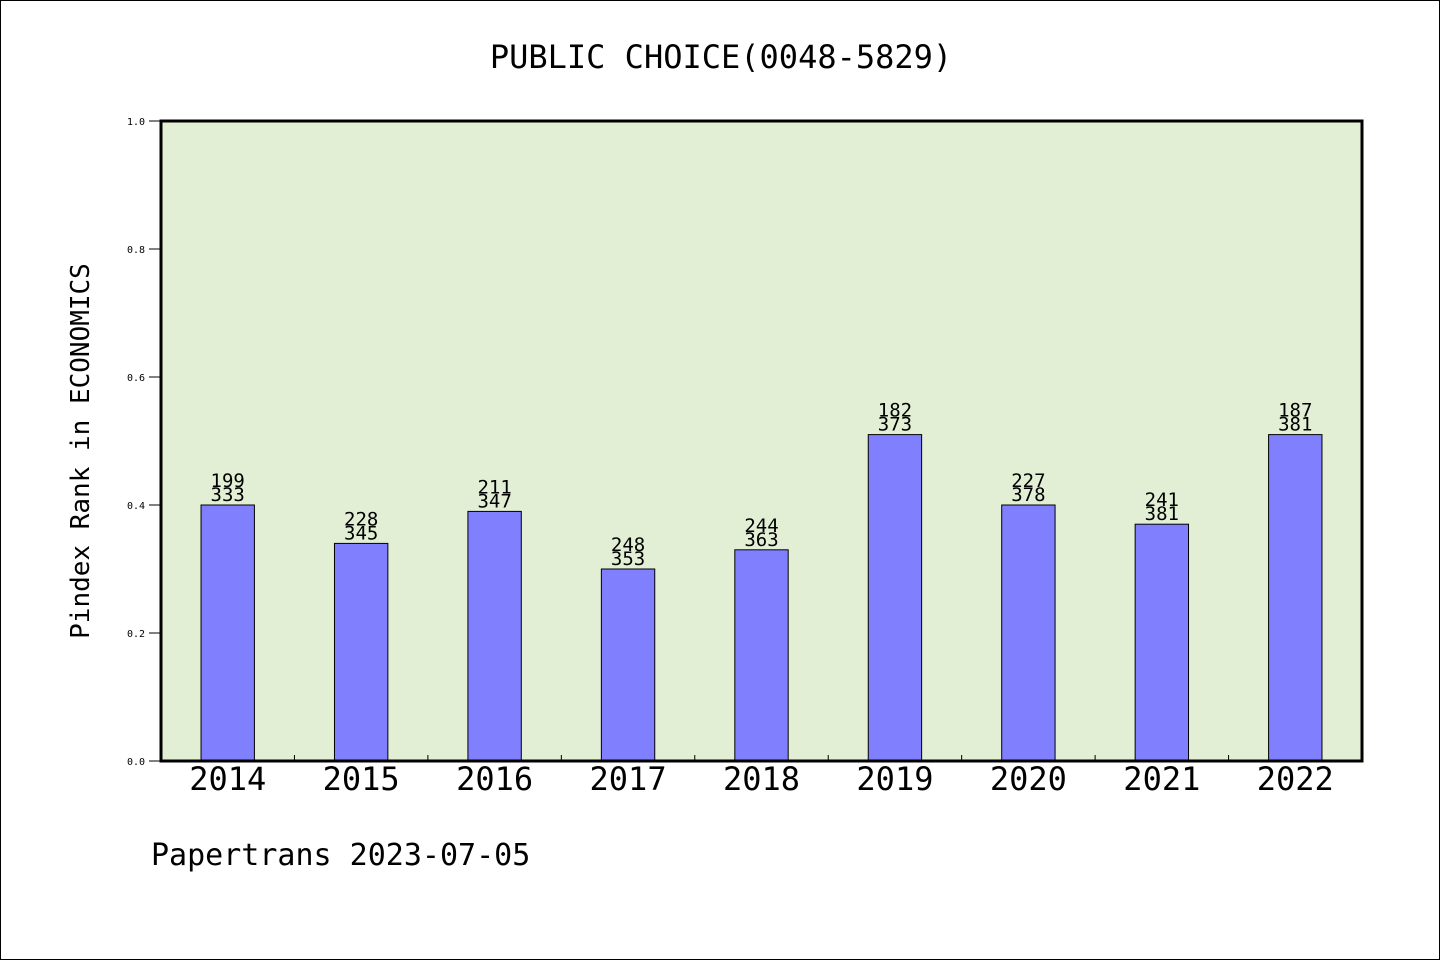 This screenshot has height=961, width=1440. Describe the element at coordinates (895, 425) in the screenshot. I see `bar-total-label: 373` at that location.